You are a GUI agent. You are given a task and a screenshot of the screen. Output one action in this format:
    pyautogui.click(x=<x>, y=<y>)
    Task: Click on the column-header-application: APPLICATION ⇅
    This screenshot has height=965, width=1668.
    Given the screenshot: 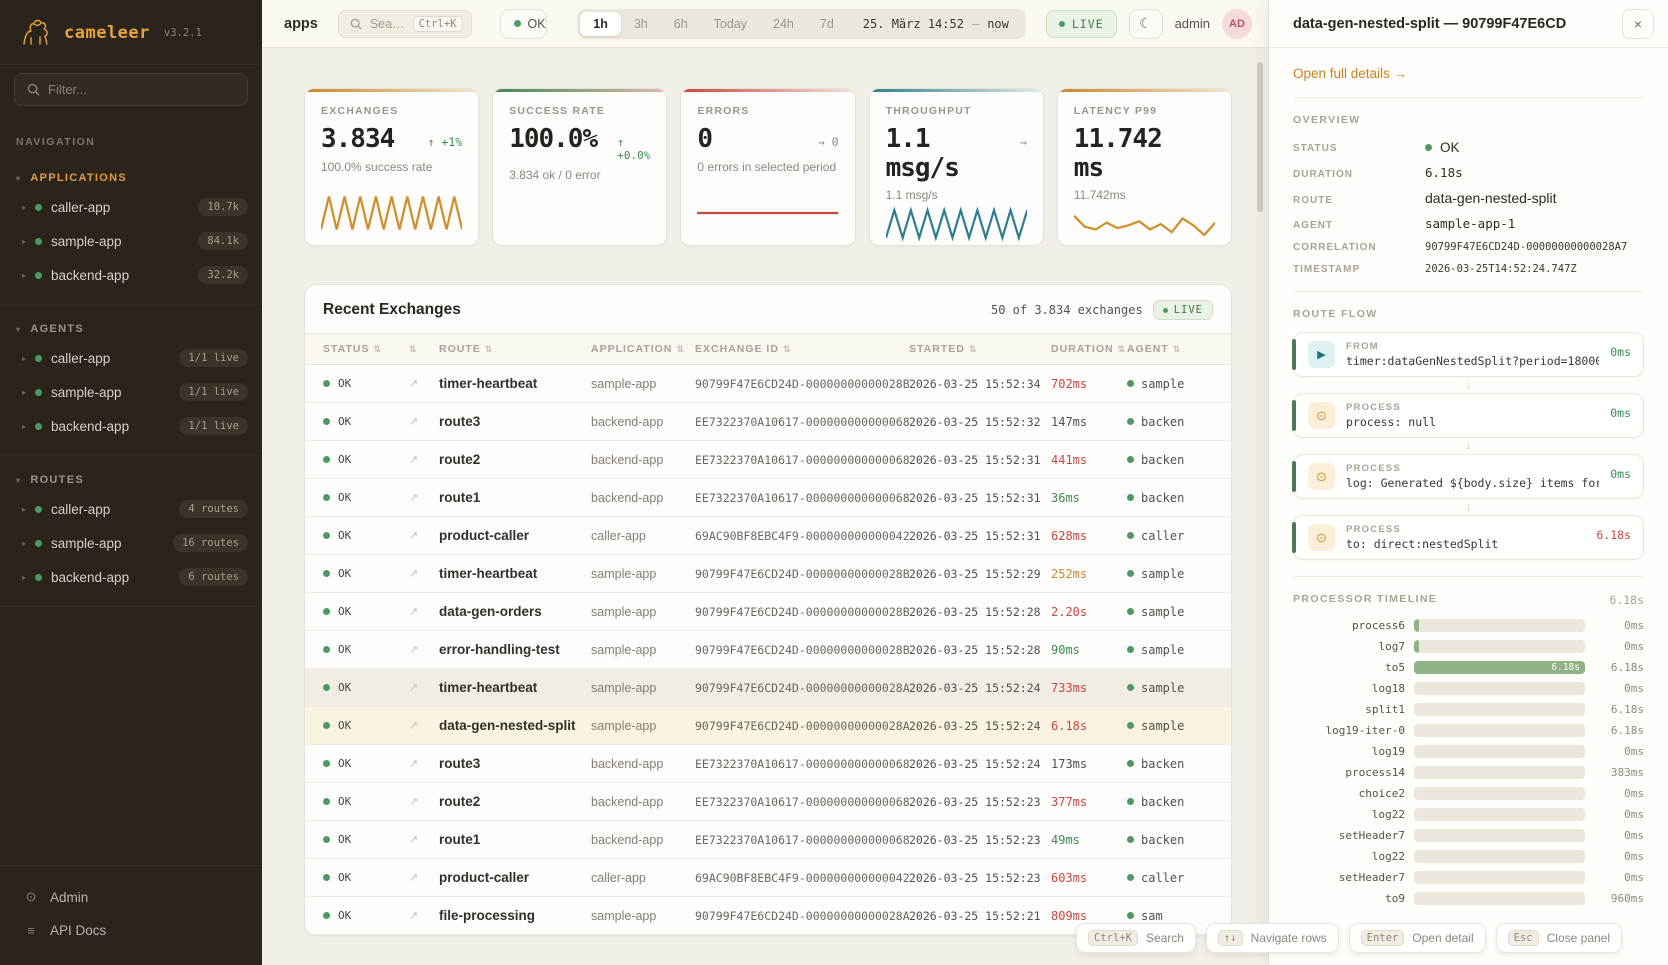 What is the action you would take?
    pyautogui.click(x=643, y=349)
    